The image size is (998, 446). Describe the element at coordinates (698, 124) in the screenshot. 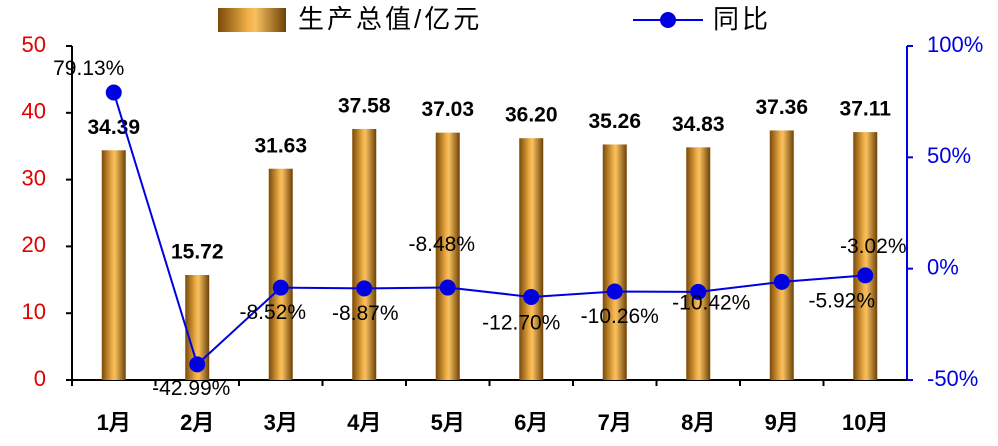

I see `bar-value-label: 34.83` at that location.